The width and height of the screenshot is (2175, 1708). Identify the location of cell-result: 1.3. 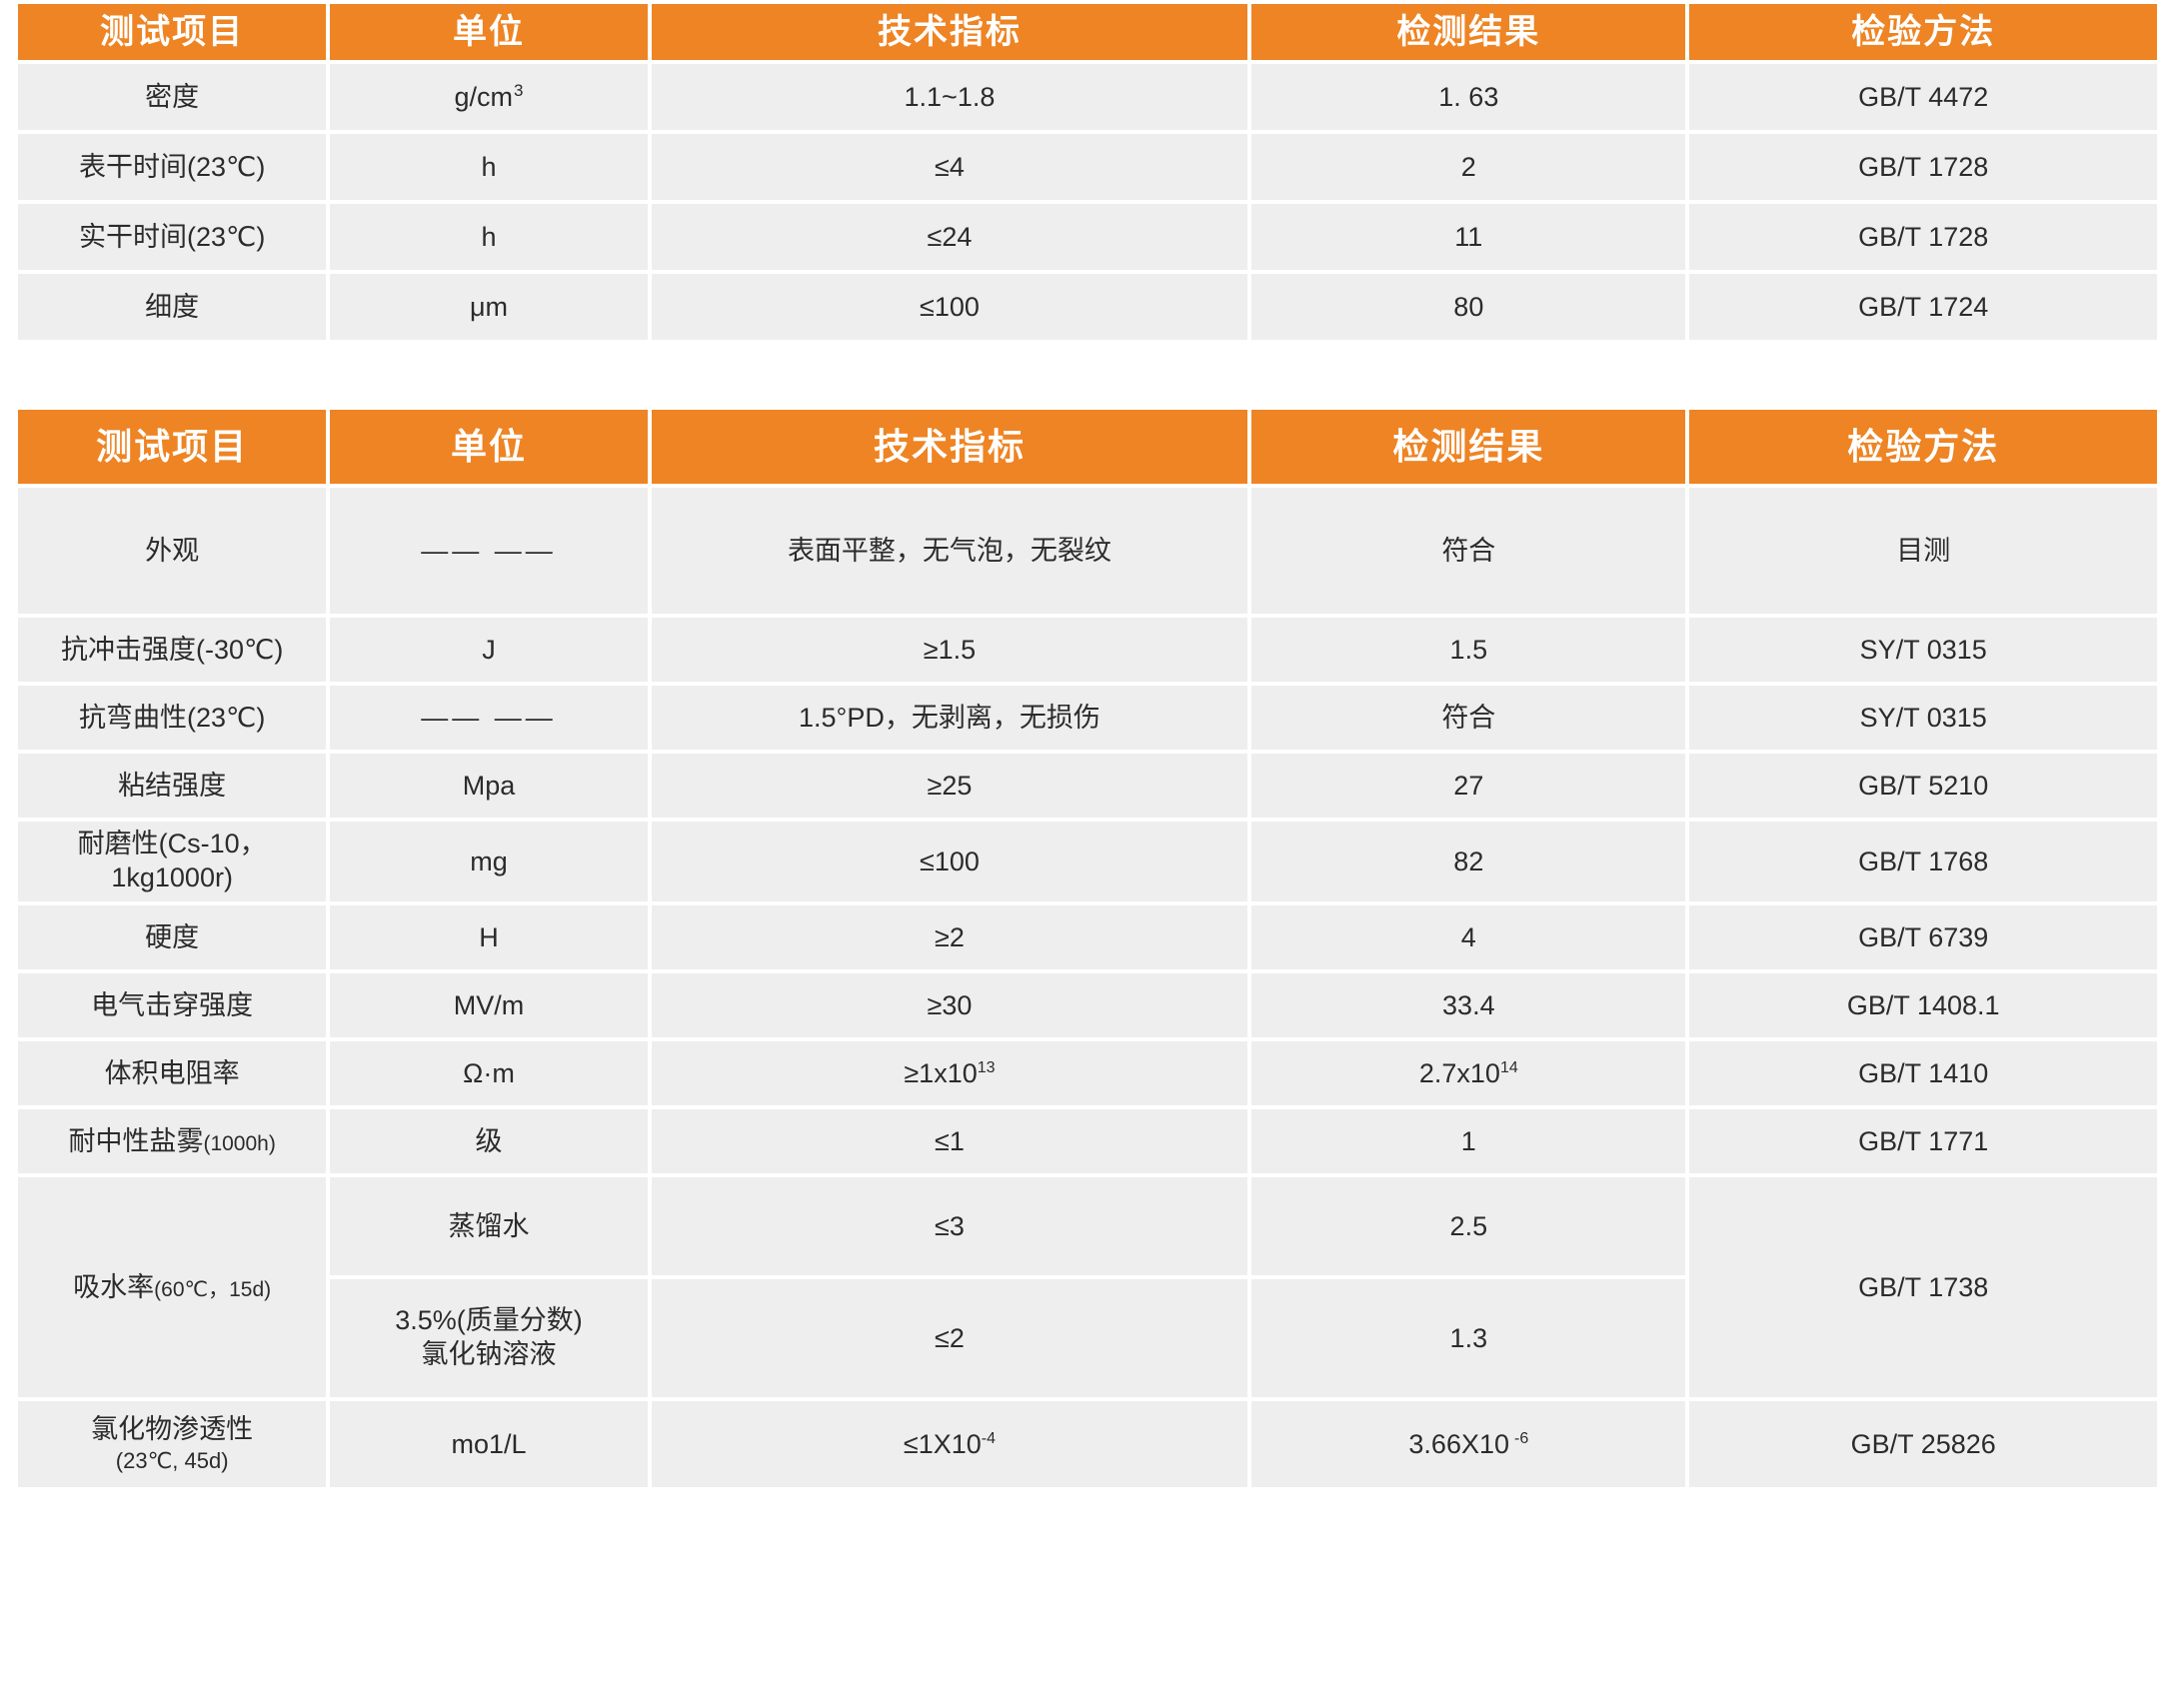
(1468, 1338).